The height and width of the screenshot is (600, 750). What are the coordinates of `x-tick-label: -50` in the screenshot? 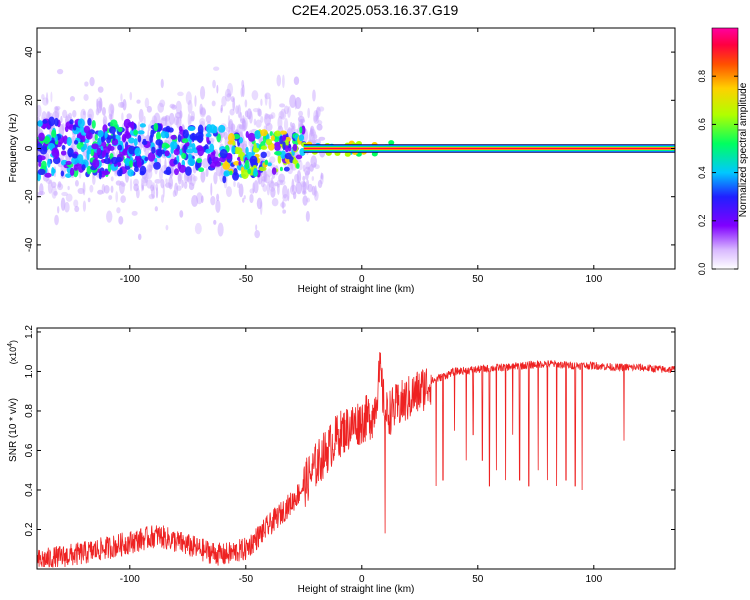 It's located at (246, 279).